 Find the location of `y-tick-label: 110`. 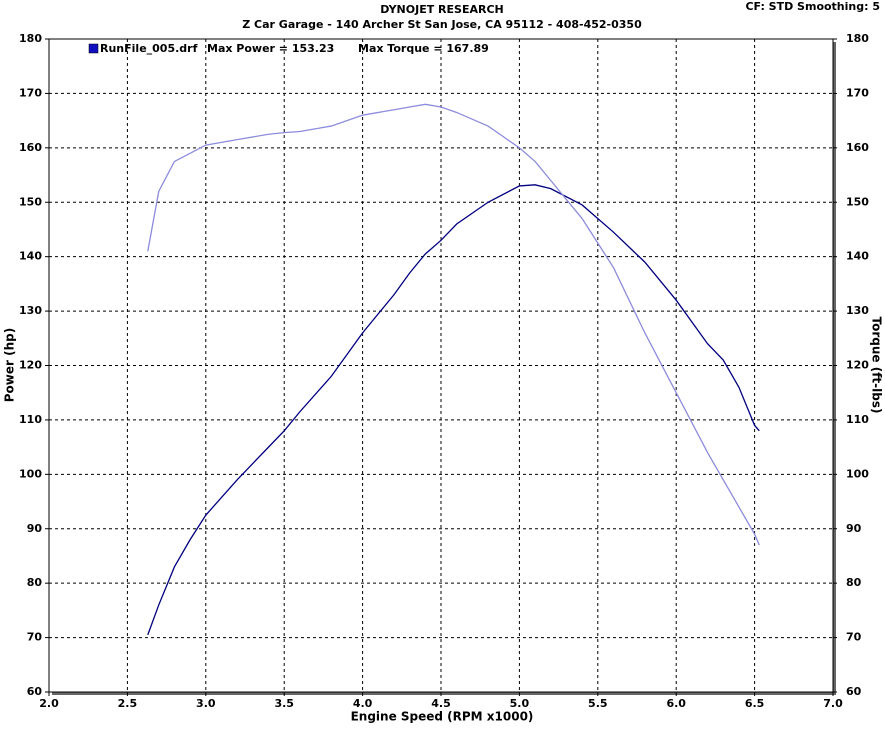

y-tick-label: 110 is located at coordinates (30, 419).